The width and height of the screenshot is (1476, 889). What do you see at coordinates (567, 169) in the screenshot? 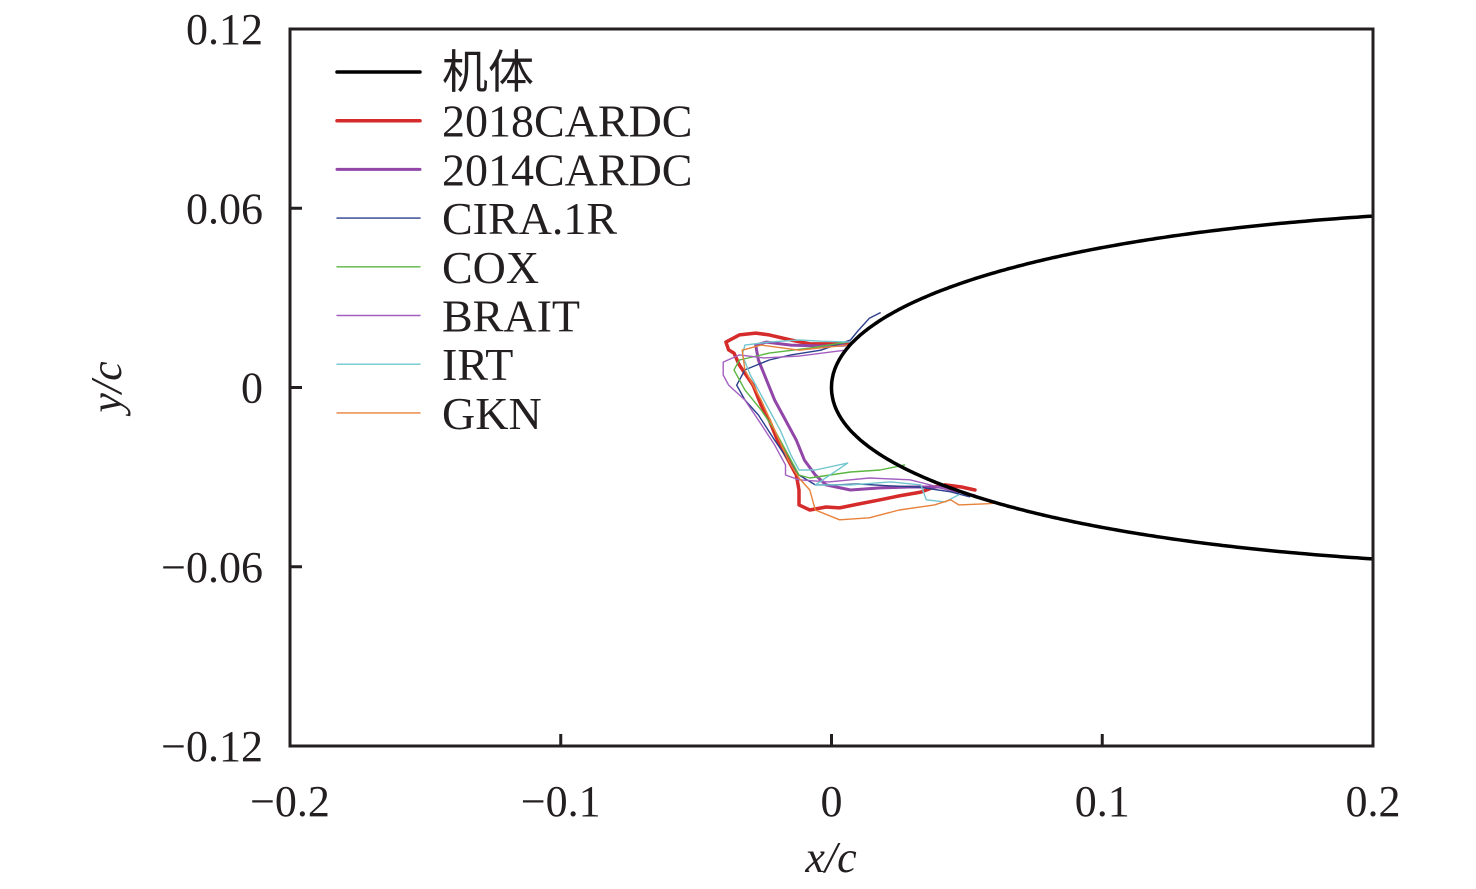
I see `legend-label: 2014CARDC` at bounding box center [567, 169].